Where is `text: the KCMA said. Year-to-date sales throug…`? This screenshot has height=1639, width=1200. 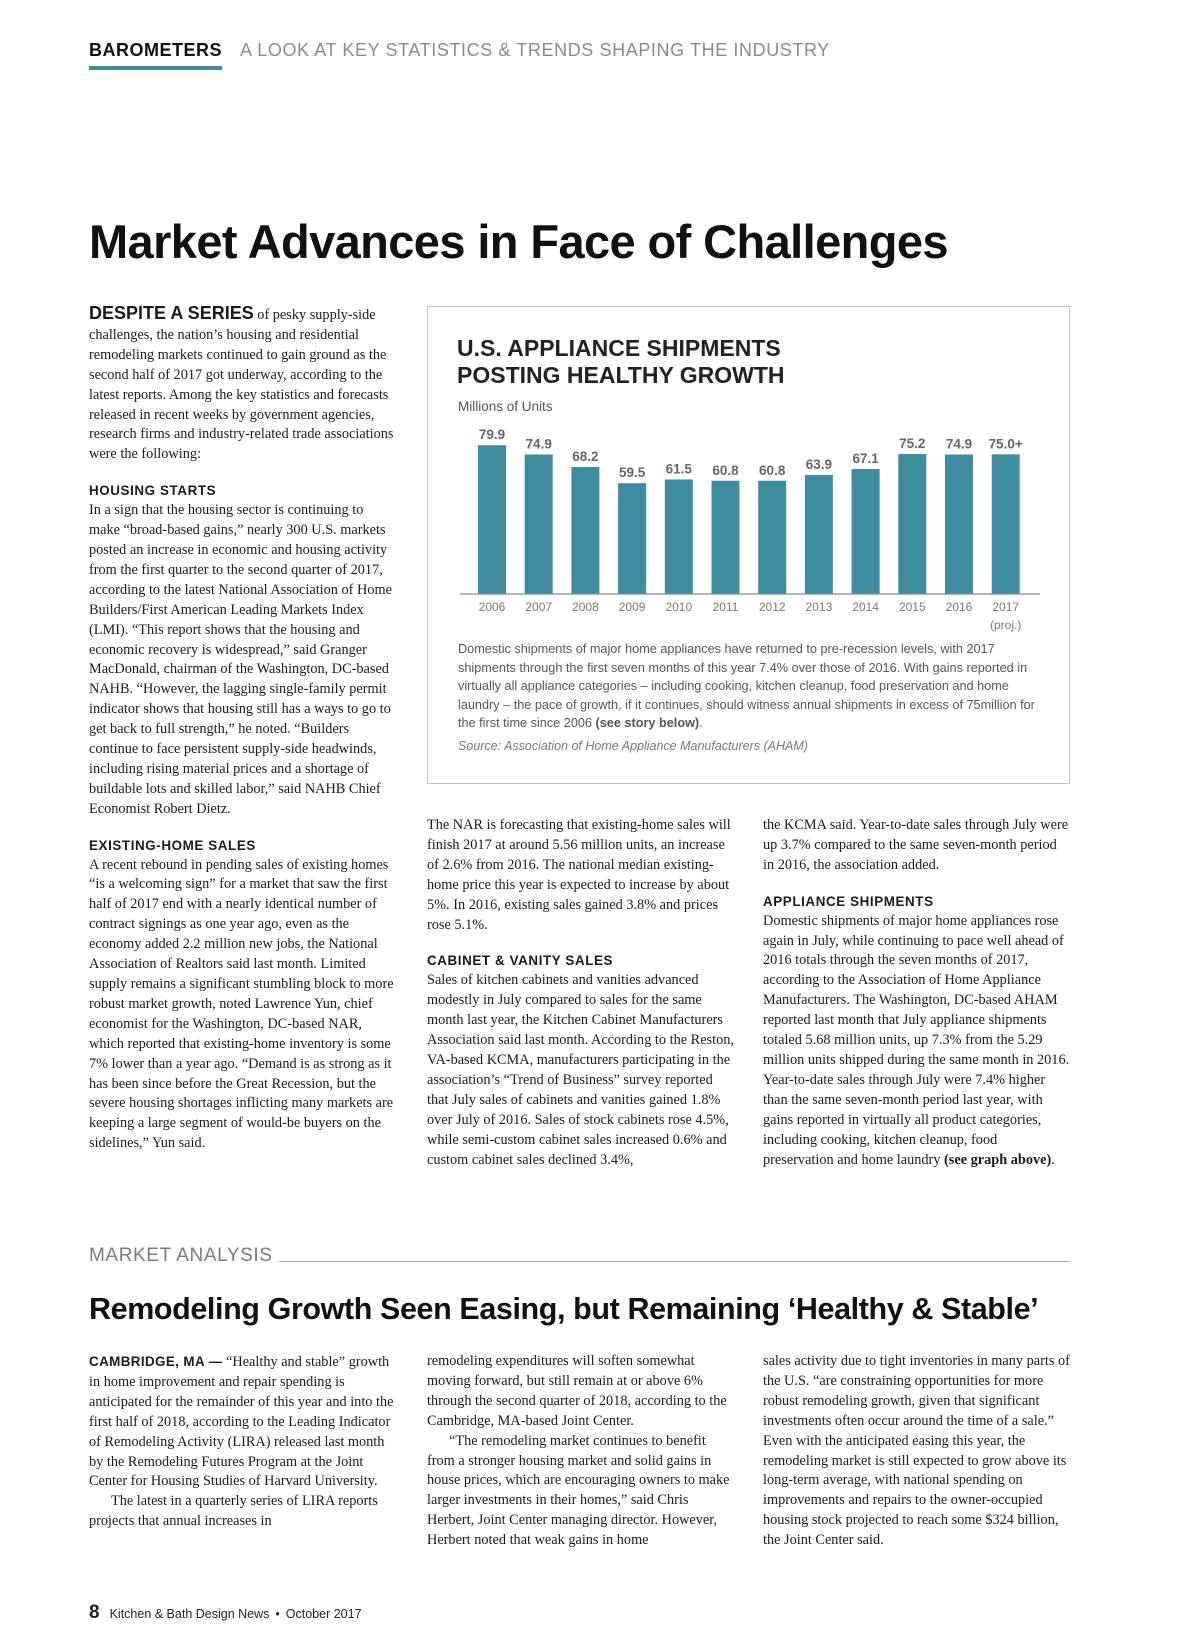
text: the KCMA said. Year-to-date sales throug… is located at coordinates (916, 845).